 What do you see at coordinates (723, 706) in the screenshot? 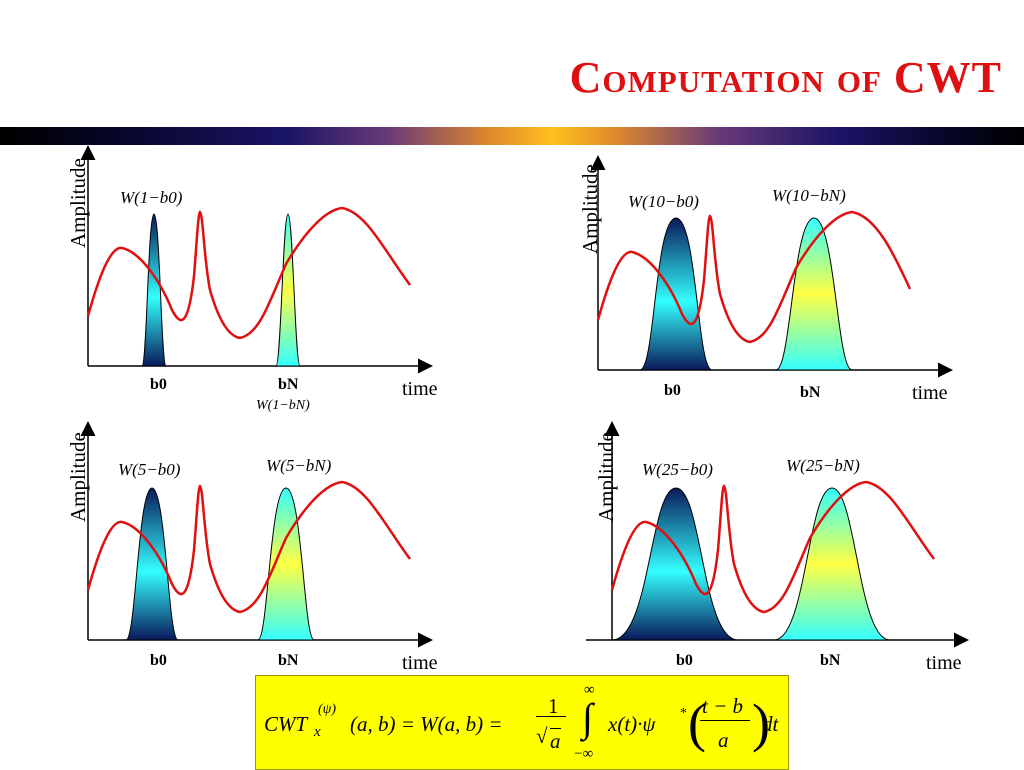
I see `formula-arg-num: t − b` at bounding box center [723, 706].